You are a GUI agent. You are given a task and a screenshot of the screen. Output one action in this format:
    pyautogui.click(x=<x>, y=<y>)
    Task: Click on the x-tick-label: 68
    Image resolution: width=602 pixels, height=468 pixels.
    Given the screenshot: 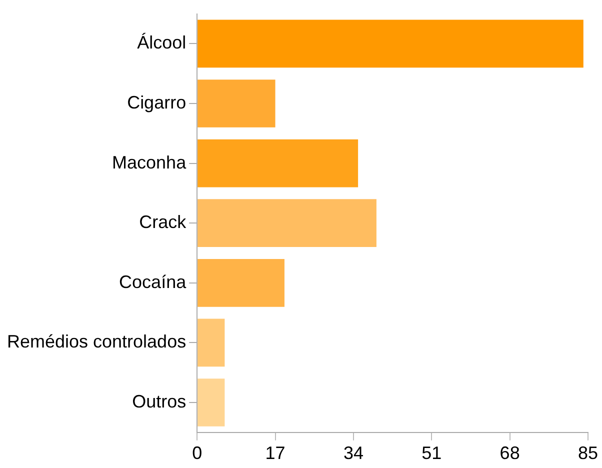 What is the action you would take?
    pyautogui.click(x=510, y=453)
    